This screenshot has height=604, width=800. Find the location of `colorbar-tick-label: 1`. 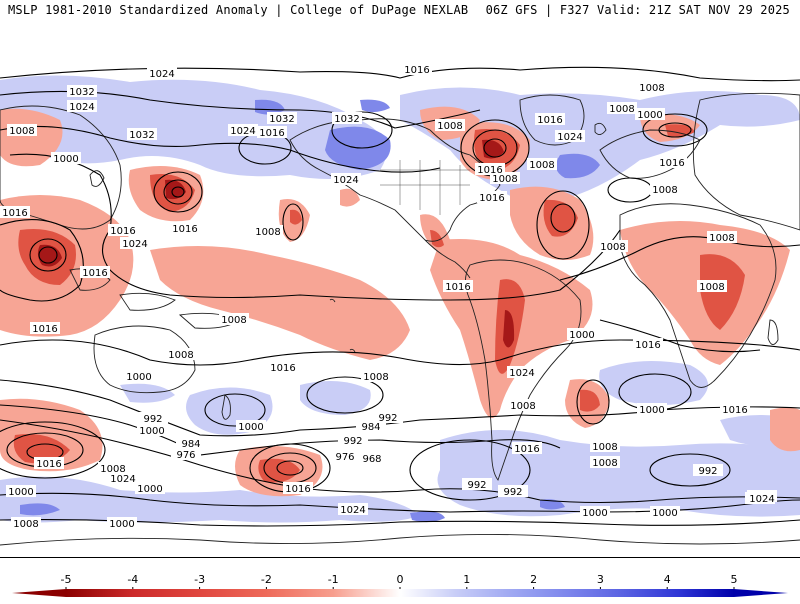

colorbar-tick-label: 1 is located at coordinates (466, 579).